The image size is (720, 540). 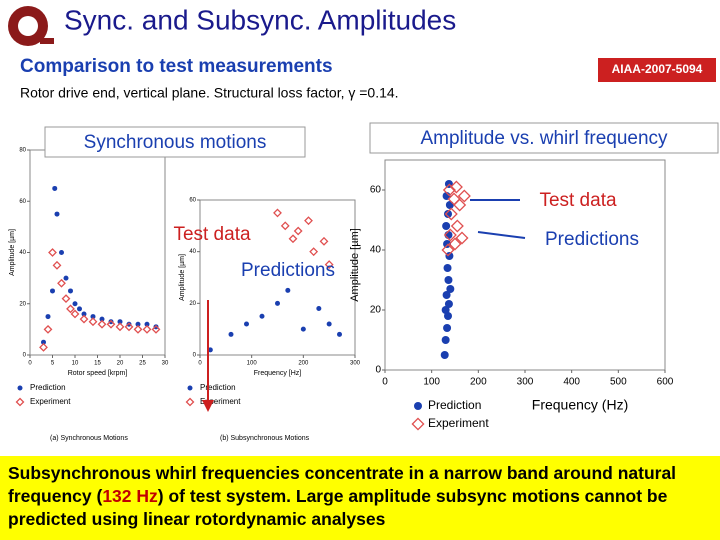 I want to click on y-tick-label: 0, so click(x=25, y=356).